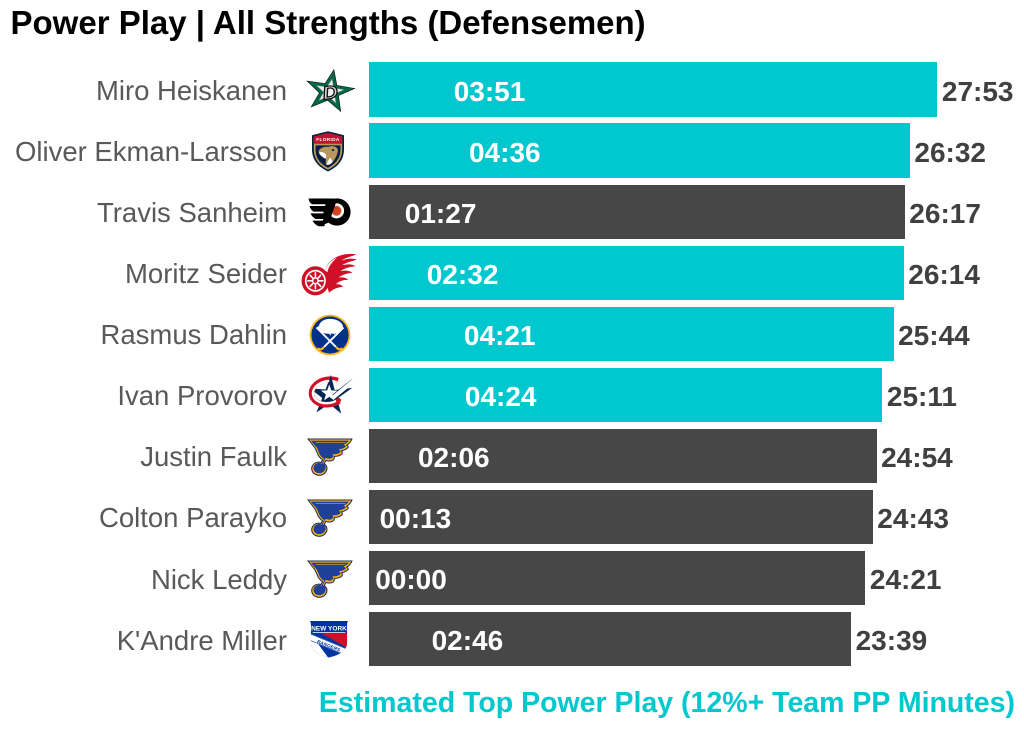 The image size is (1024, 731). Describe the element at coordinates (329, 629) in the screenshot. I see `svg-text: NEW YORK` at that location.